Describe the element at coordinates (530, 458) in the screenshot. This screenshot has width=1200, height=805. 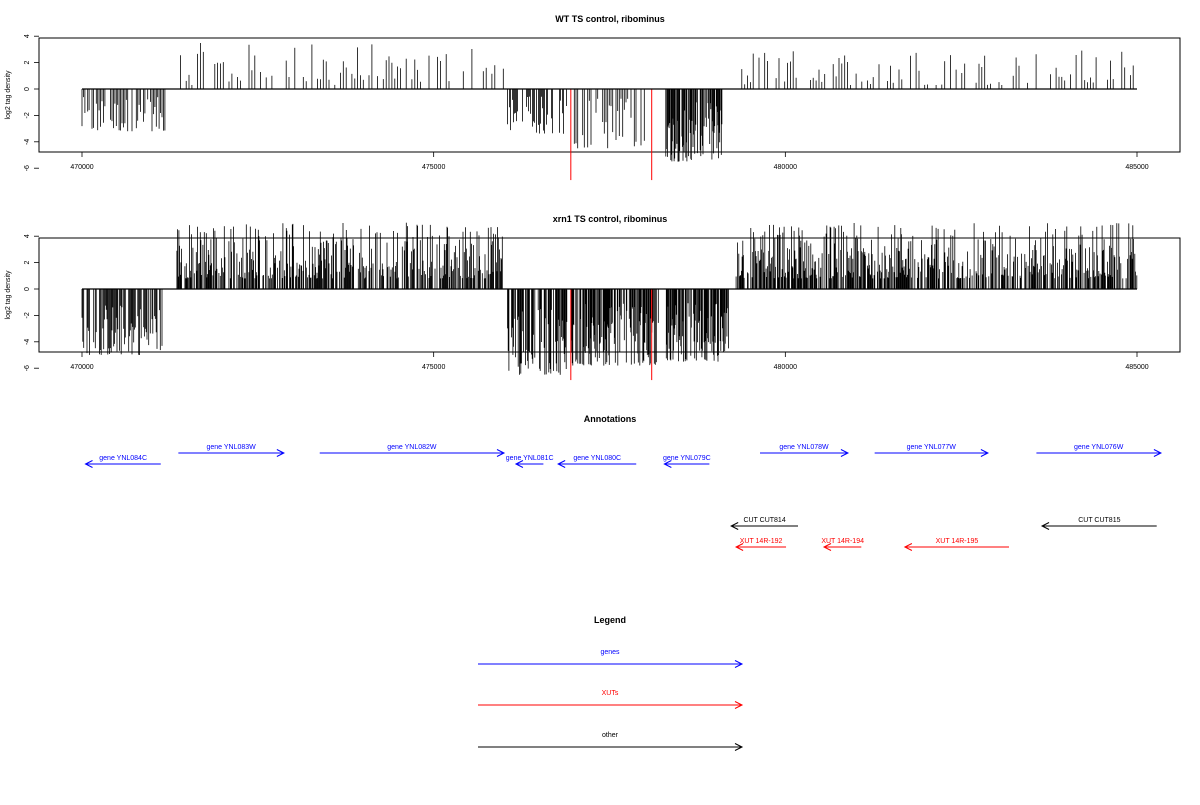
I see `annotation-label: gene YNL081C` at that location.